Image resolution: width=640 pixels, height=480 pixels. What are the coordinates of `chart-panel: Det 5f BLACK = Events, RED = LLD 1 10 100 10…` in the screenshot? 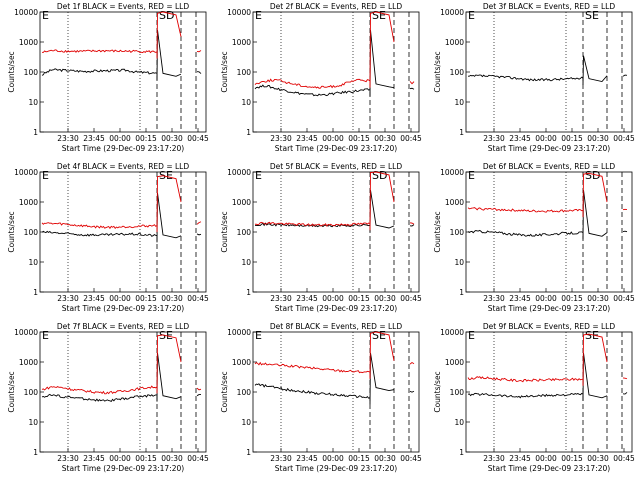 It's located at (321, 237).